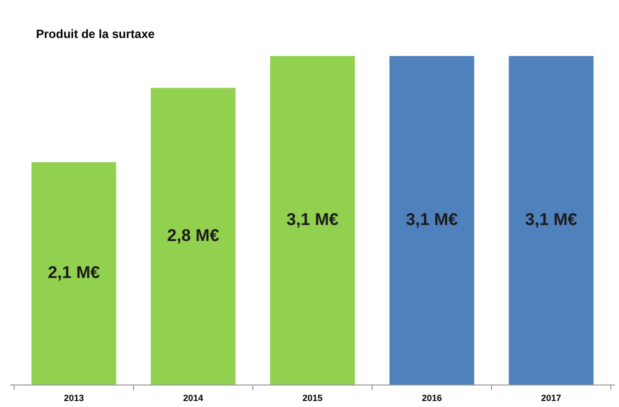 Image resolution: width=619 pixels, height=407 pixels. Describe the element at coordinates (312, 398) in the screenshot. I see `x-tick-label: 2015` at that location.